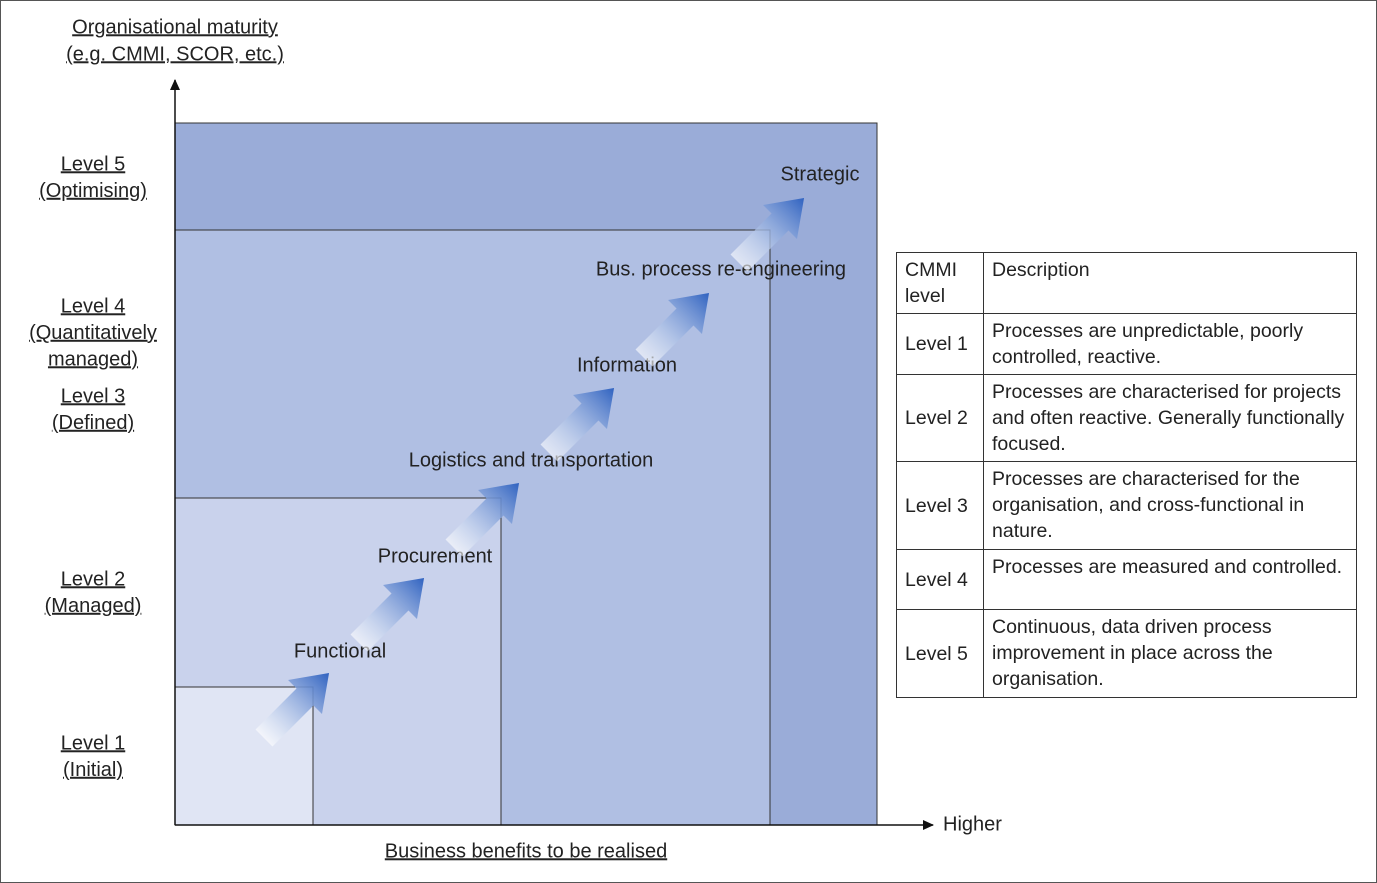 This screenshot has width=1377, height=883. Describe the element at coordinates (940, 344) in the screenshot. I see `table-cell: Level 1` at that location.